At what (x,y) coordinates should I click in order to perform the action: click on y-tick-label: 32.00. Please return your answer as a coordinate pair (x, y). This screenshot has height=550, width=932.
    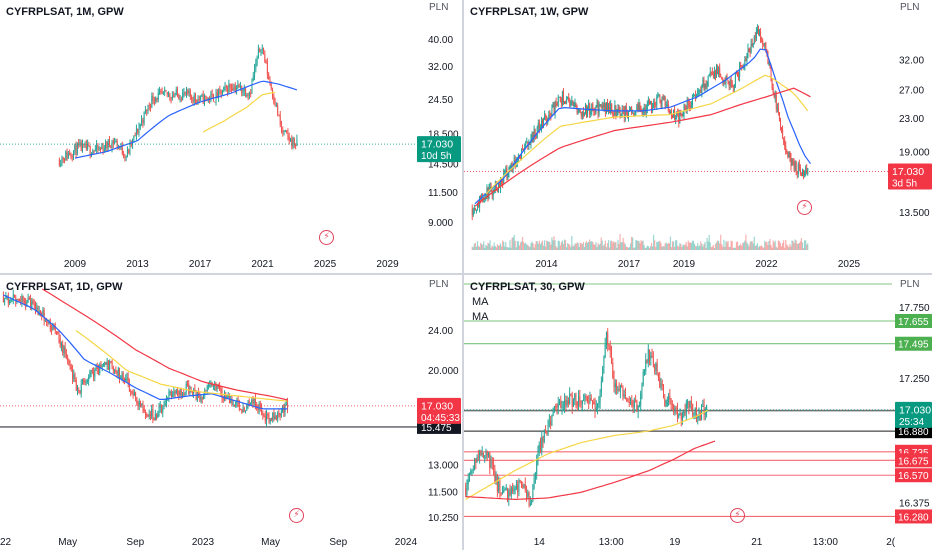
    Looking at the image, I should click on (440, 67).